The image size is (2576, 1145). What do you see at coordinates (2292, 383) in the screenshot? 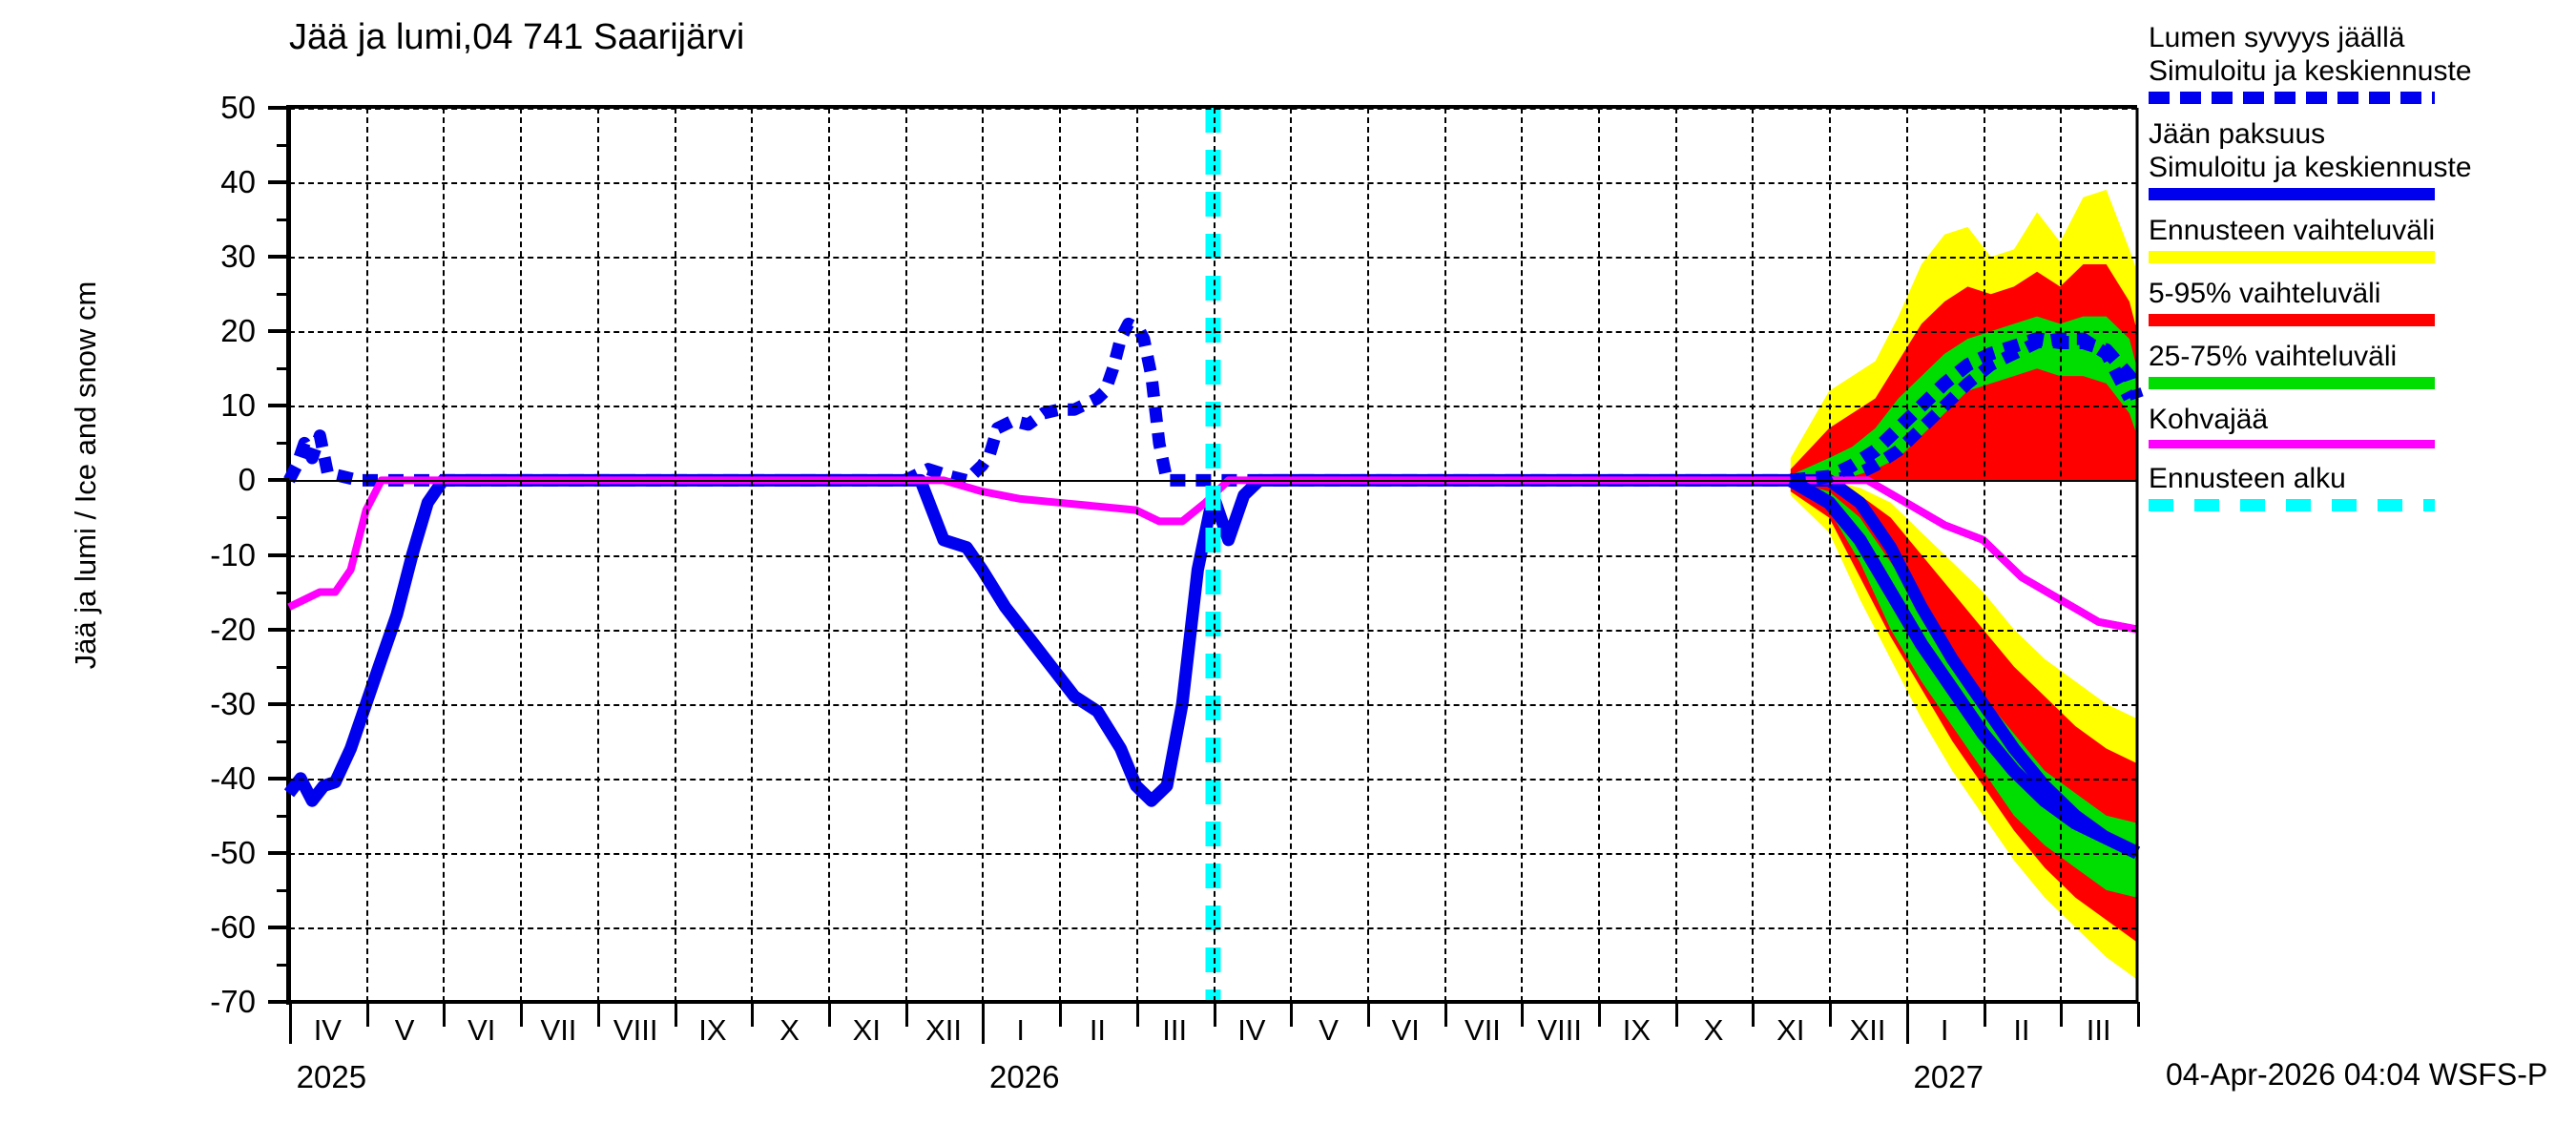
I see `legend-swatch-green-icon` at bounding box center [2292, 383].